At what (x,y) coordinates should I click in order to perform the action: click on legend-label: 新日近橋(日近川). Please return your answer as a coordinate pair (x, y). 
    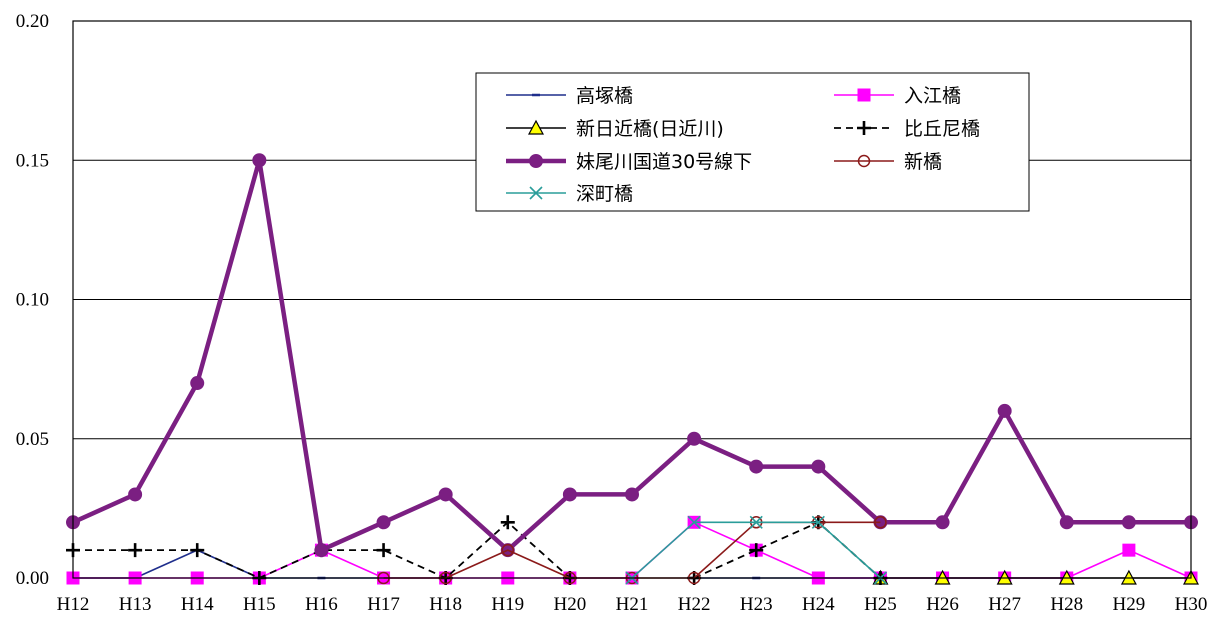
    Looking at the image, I should click on (650, 129).